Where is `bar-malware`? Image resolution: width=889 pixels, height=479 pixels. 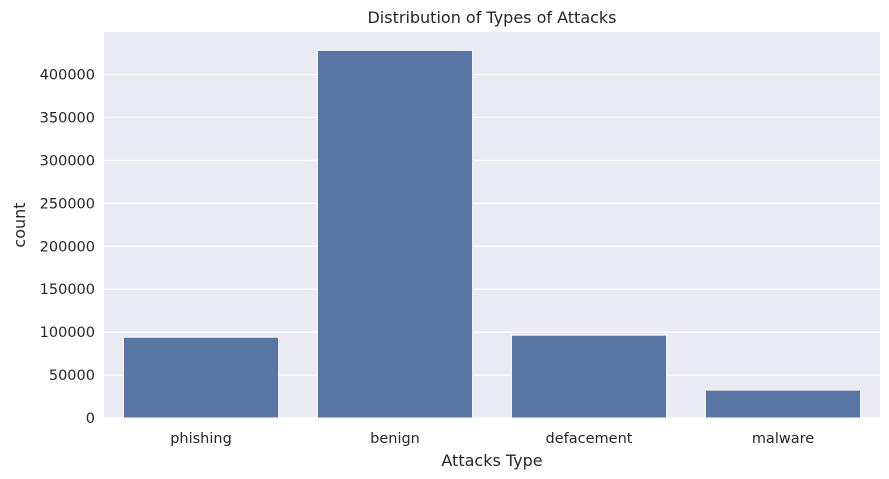
bar-malware is located at coordinates (783, 404).